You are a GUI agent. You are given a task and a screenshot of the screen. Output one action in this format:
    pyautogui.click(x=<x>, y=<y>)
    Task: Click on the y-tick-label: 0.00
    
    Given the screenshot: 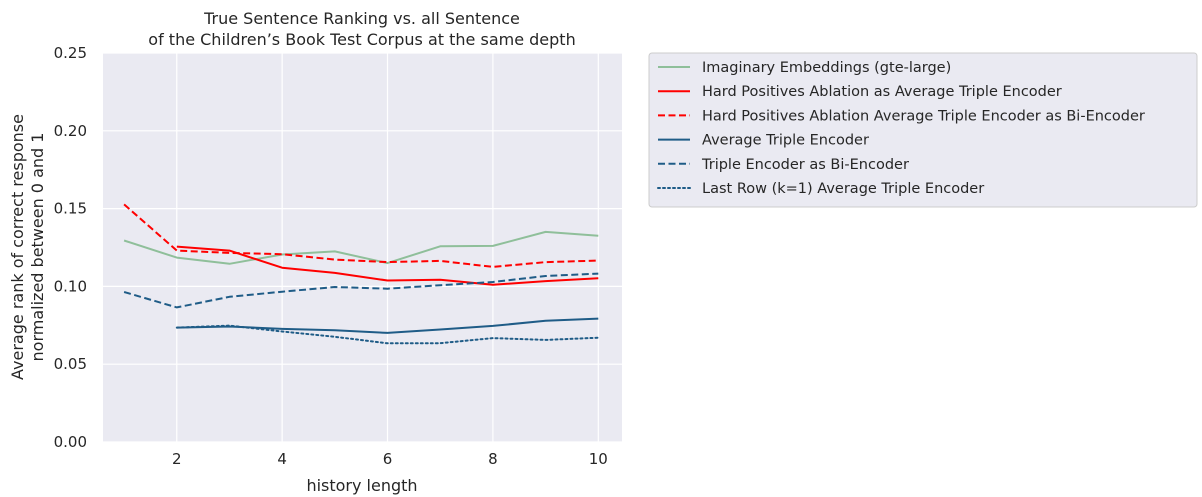 What is the action you would take?
    pyautogui.click(x=70, y=442)
    